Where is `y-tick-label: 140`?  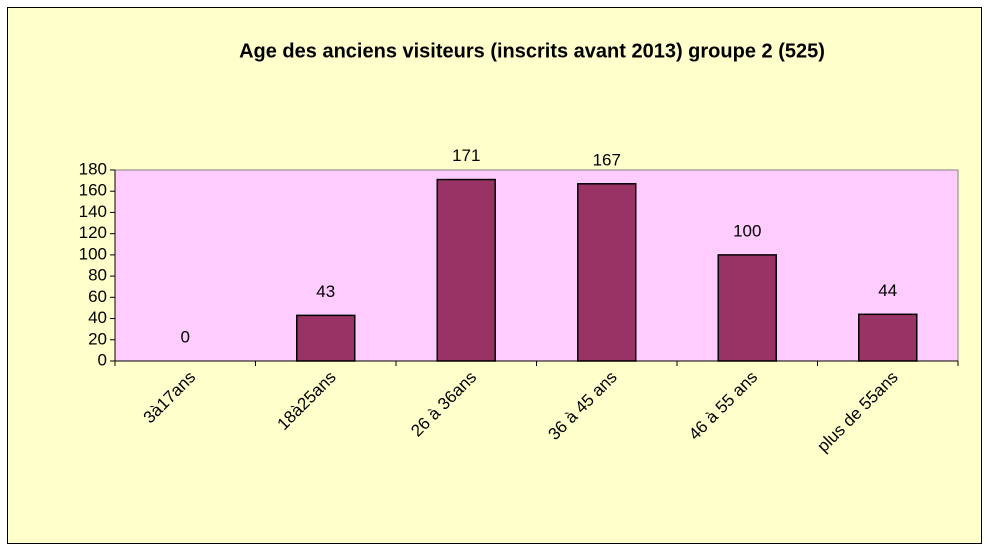
y-tick-label: 140 is located at coordinates (93, 211).